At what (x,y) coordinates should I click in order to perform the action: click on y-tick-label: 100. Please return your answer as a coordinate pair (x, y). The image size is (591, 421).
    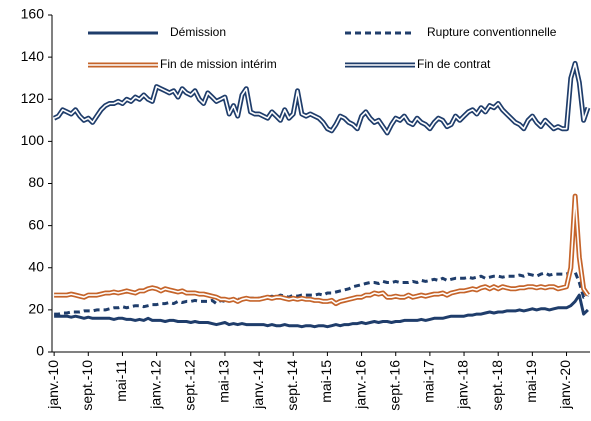
    Looking at the image, I should click on (33, 140).